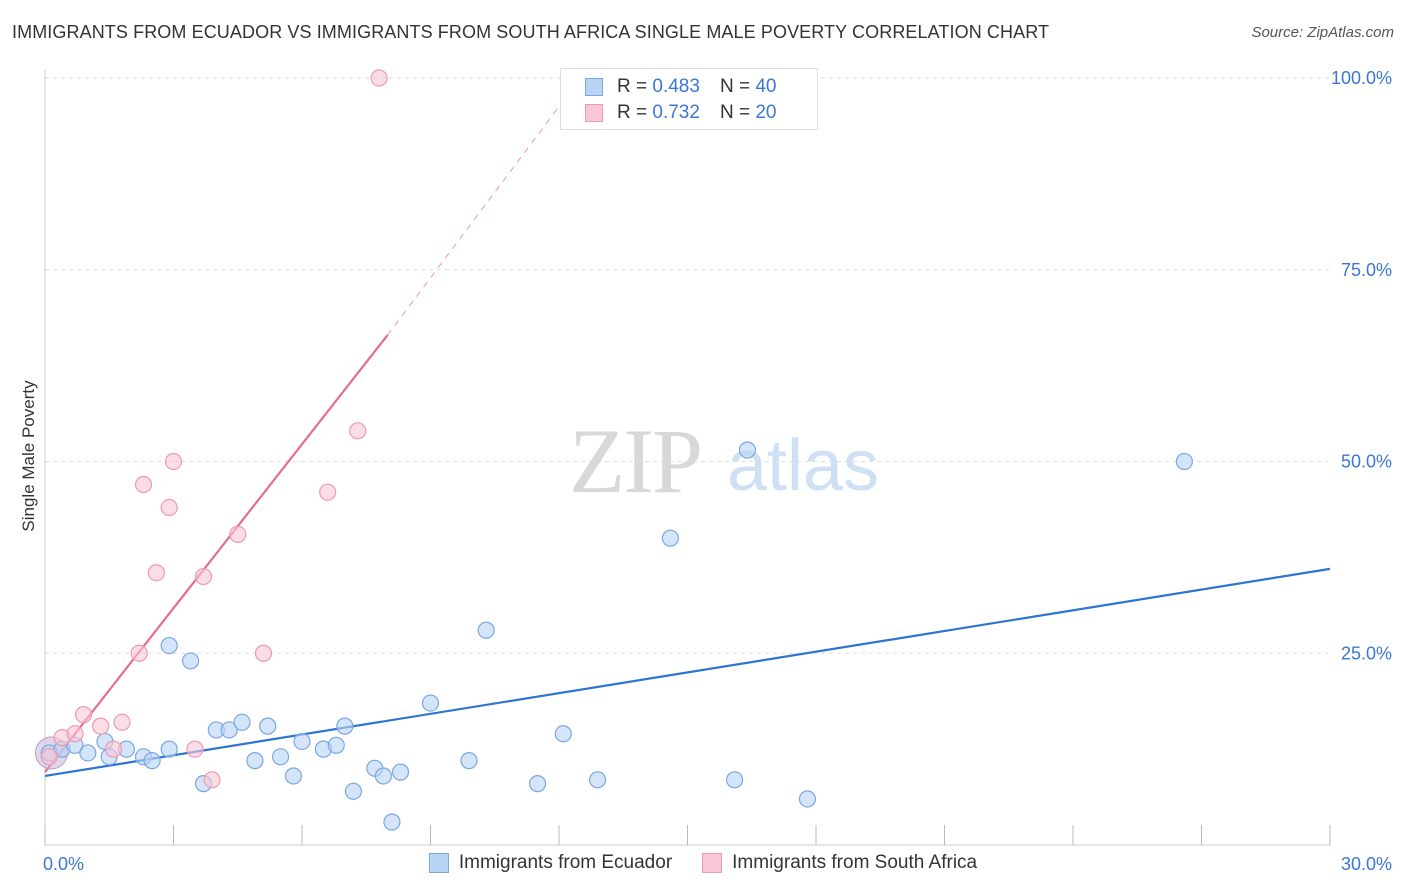  Describe the element at coordinates (1366, 462) in the screenshot. I see `y-tick-label: 50.0%` at that location.